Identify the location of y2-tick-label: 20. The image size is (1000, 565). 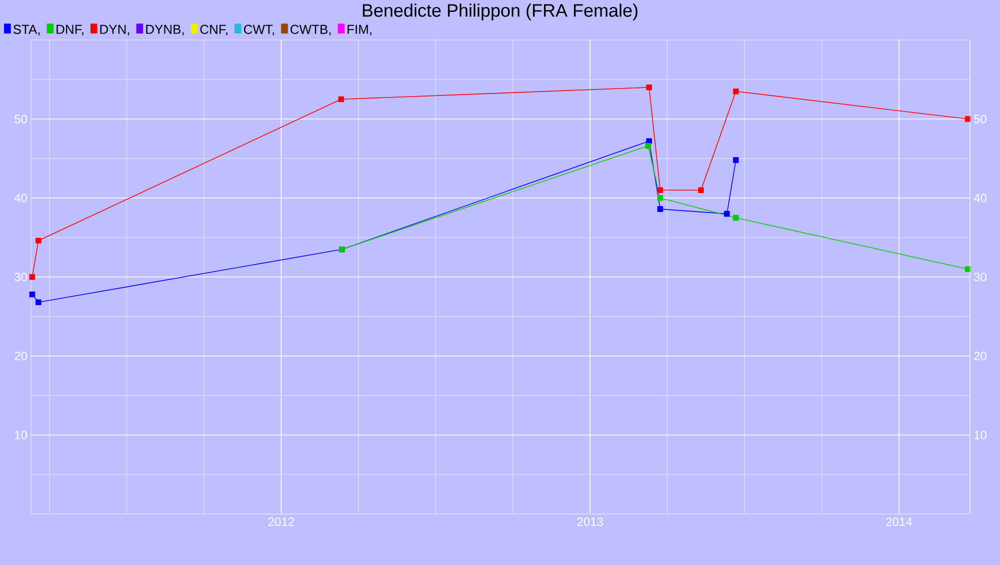
(980, 356).